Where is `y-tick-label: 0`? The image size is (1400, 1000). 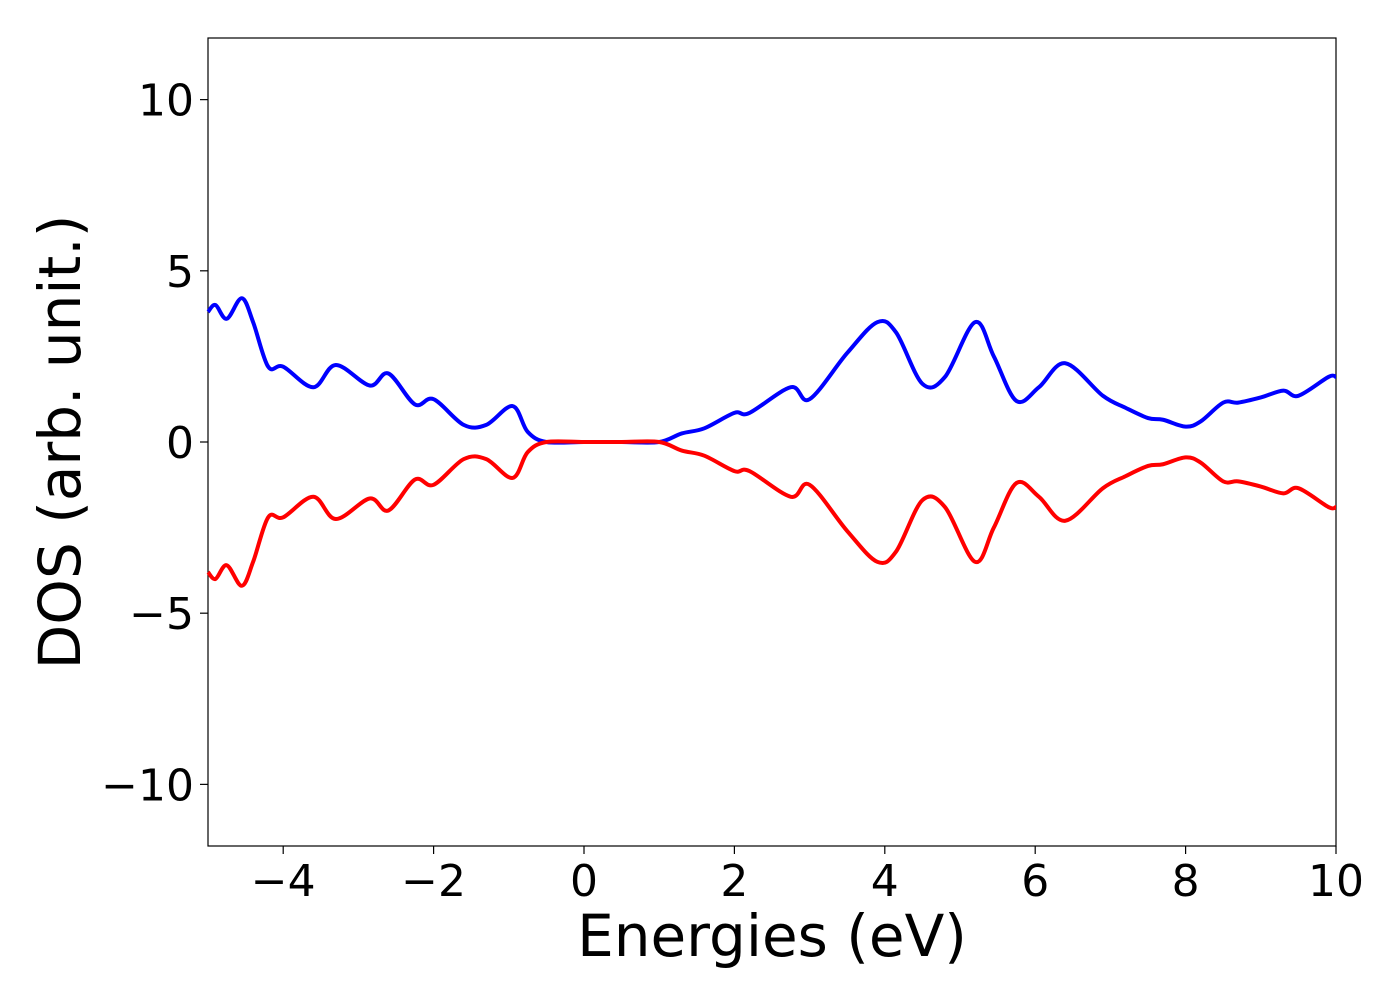
y-tick-label: 0 is located at coordinates (180, 443).